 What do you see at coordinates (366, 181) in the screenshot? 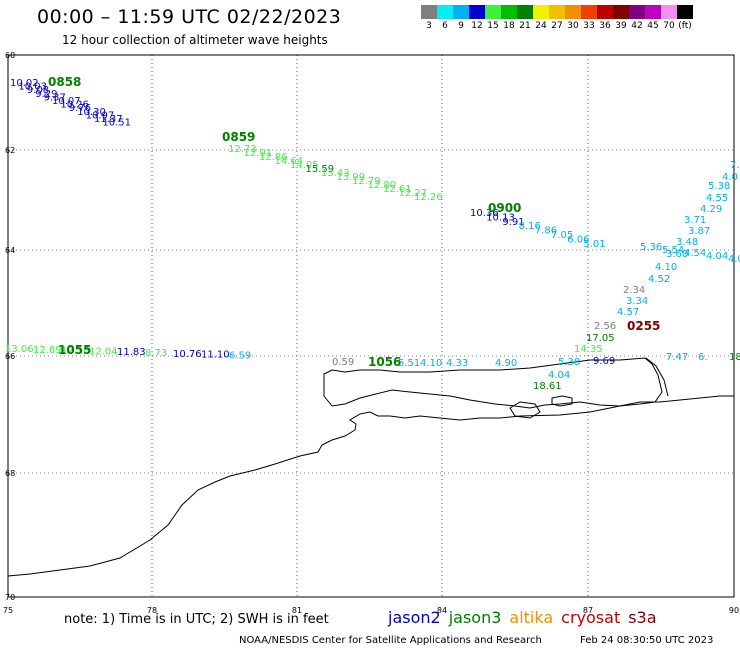
I see `wave-height-label: 12.79` at bounding box center [366, 181].